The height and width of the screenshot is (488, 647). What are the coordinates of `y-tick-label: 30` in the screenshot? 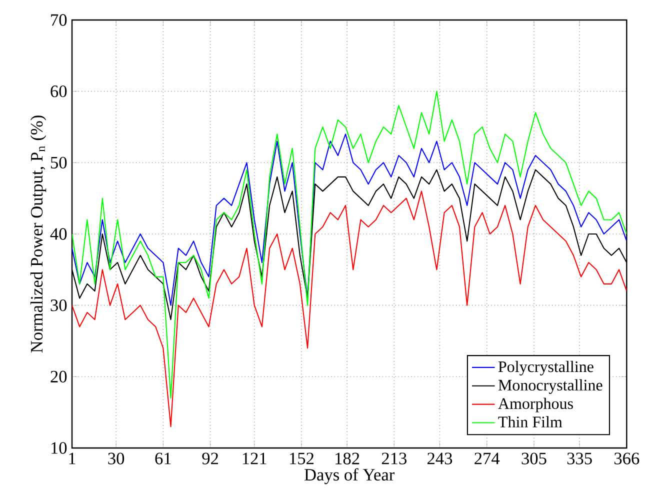 It's located at (58, 305).